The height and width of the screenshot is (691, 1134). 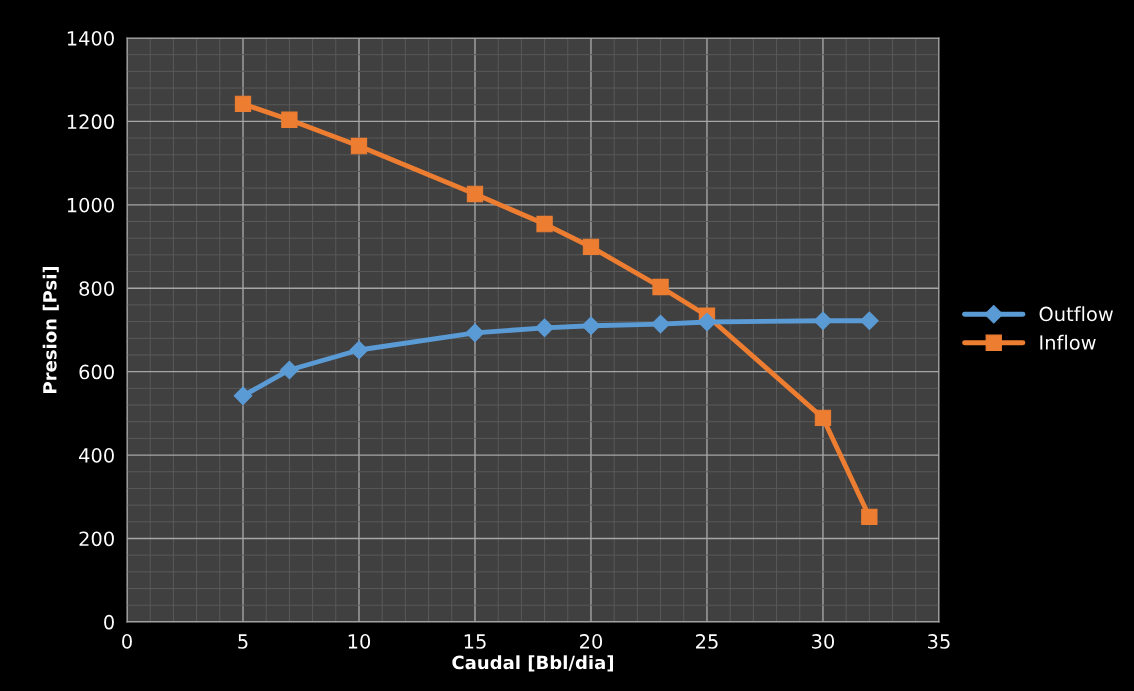 What do you see at coordinates (50, 329) in the screenshot?
I see `y-axis-title: Presion [Psi]` at bounding box center [50, 329].